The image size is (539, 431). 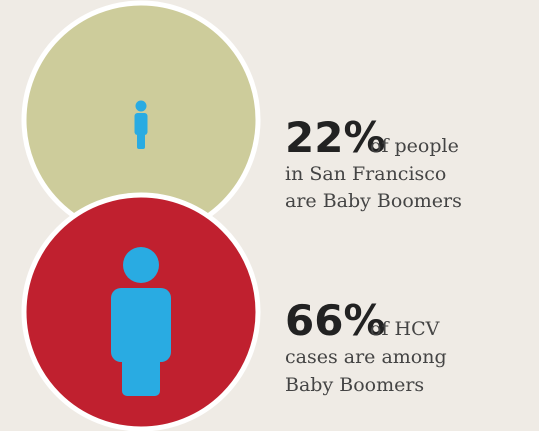 What do you see at coordinates (335, 320) in the screenshot?
I see `percent: 66%` at bounding box center [335, 320].